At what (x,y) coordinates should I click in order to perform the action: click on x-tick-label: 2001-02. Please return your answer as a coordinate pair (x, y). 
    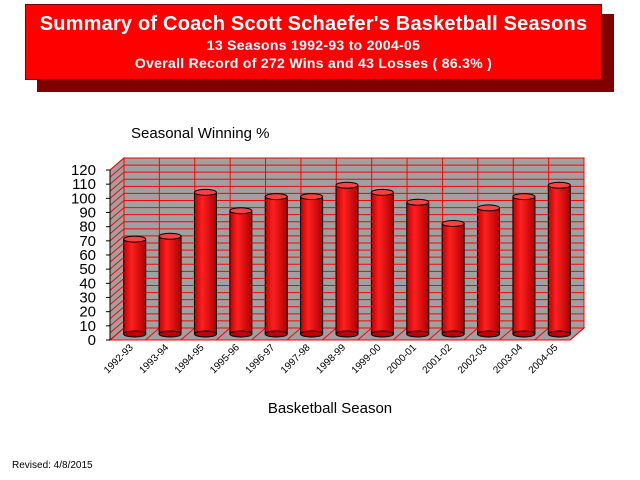
    Looking at the image, I should click on (438, 359).